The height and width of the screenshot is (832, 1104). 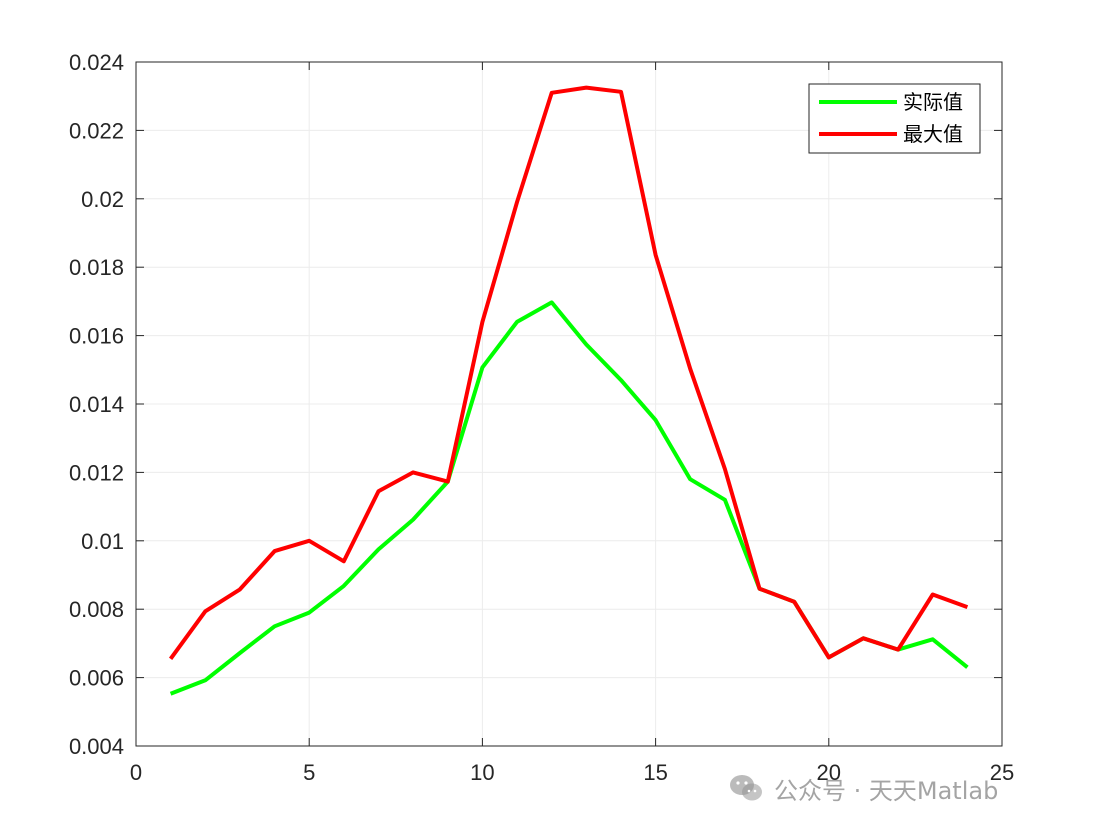 What do you see at coordinates (96, 609) in the screenshot?
I see `y-tick-label: 0.008` at bounding box center [96, 609].